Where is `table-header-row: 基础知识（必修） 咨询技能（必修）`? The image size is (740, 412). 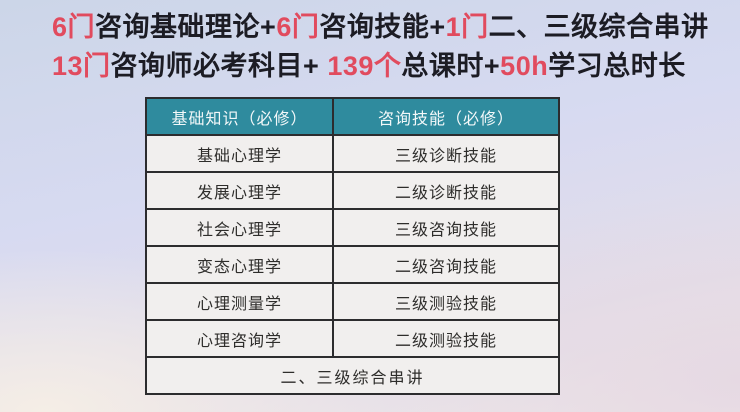
table-header-row: 基础知识（必修） 咨询技能（必修） is located at coordinates (352, 116).